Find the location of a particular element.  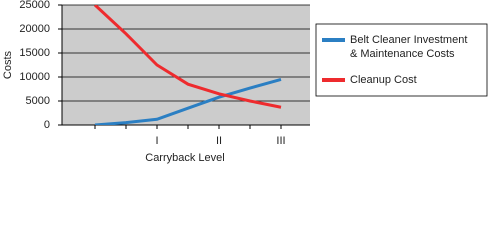

legend-box is located at coordinates (401, 60).